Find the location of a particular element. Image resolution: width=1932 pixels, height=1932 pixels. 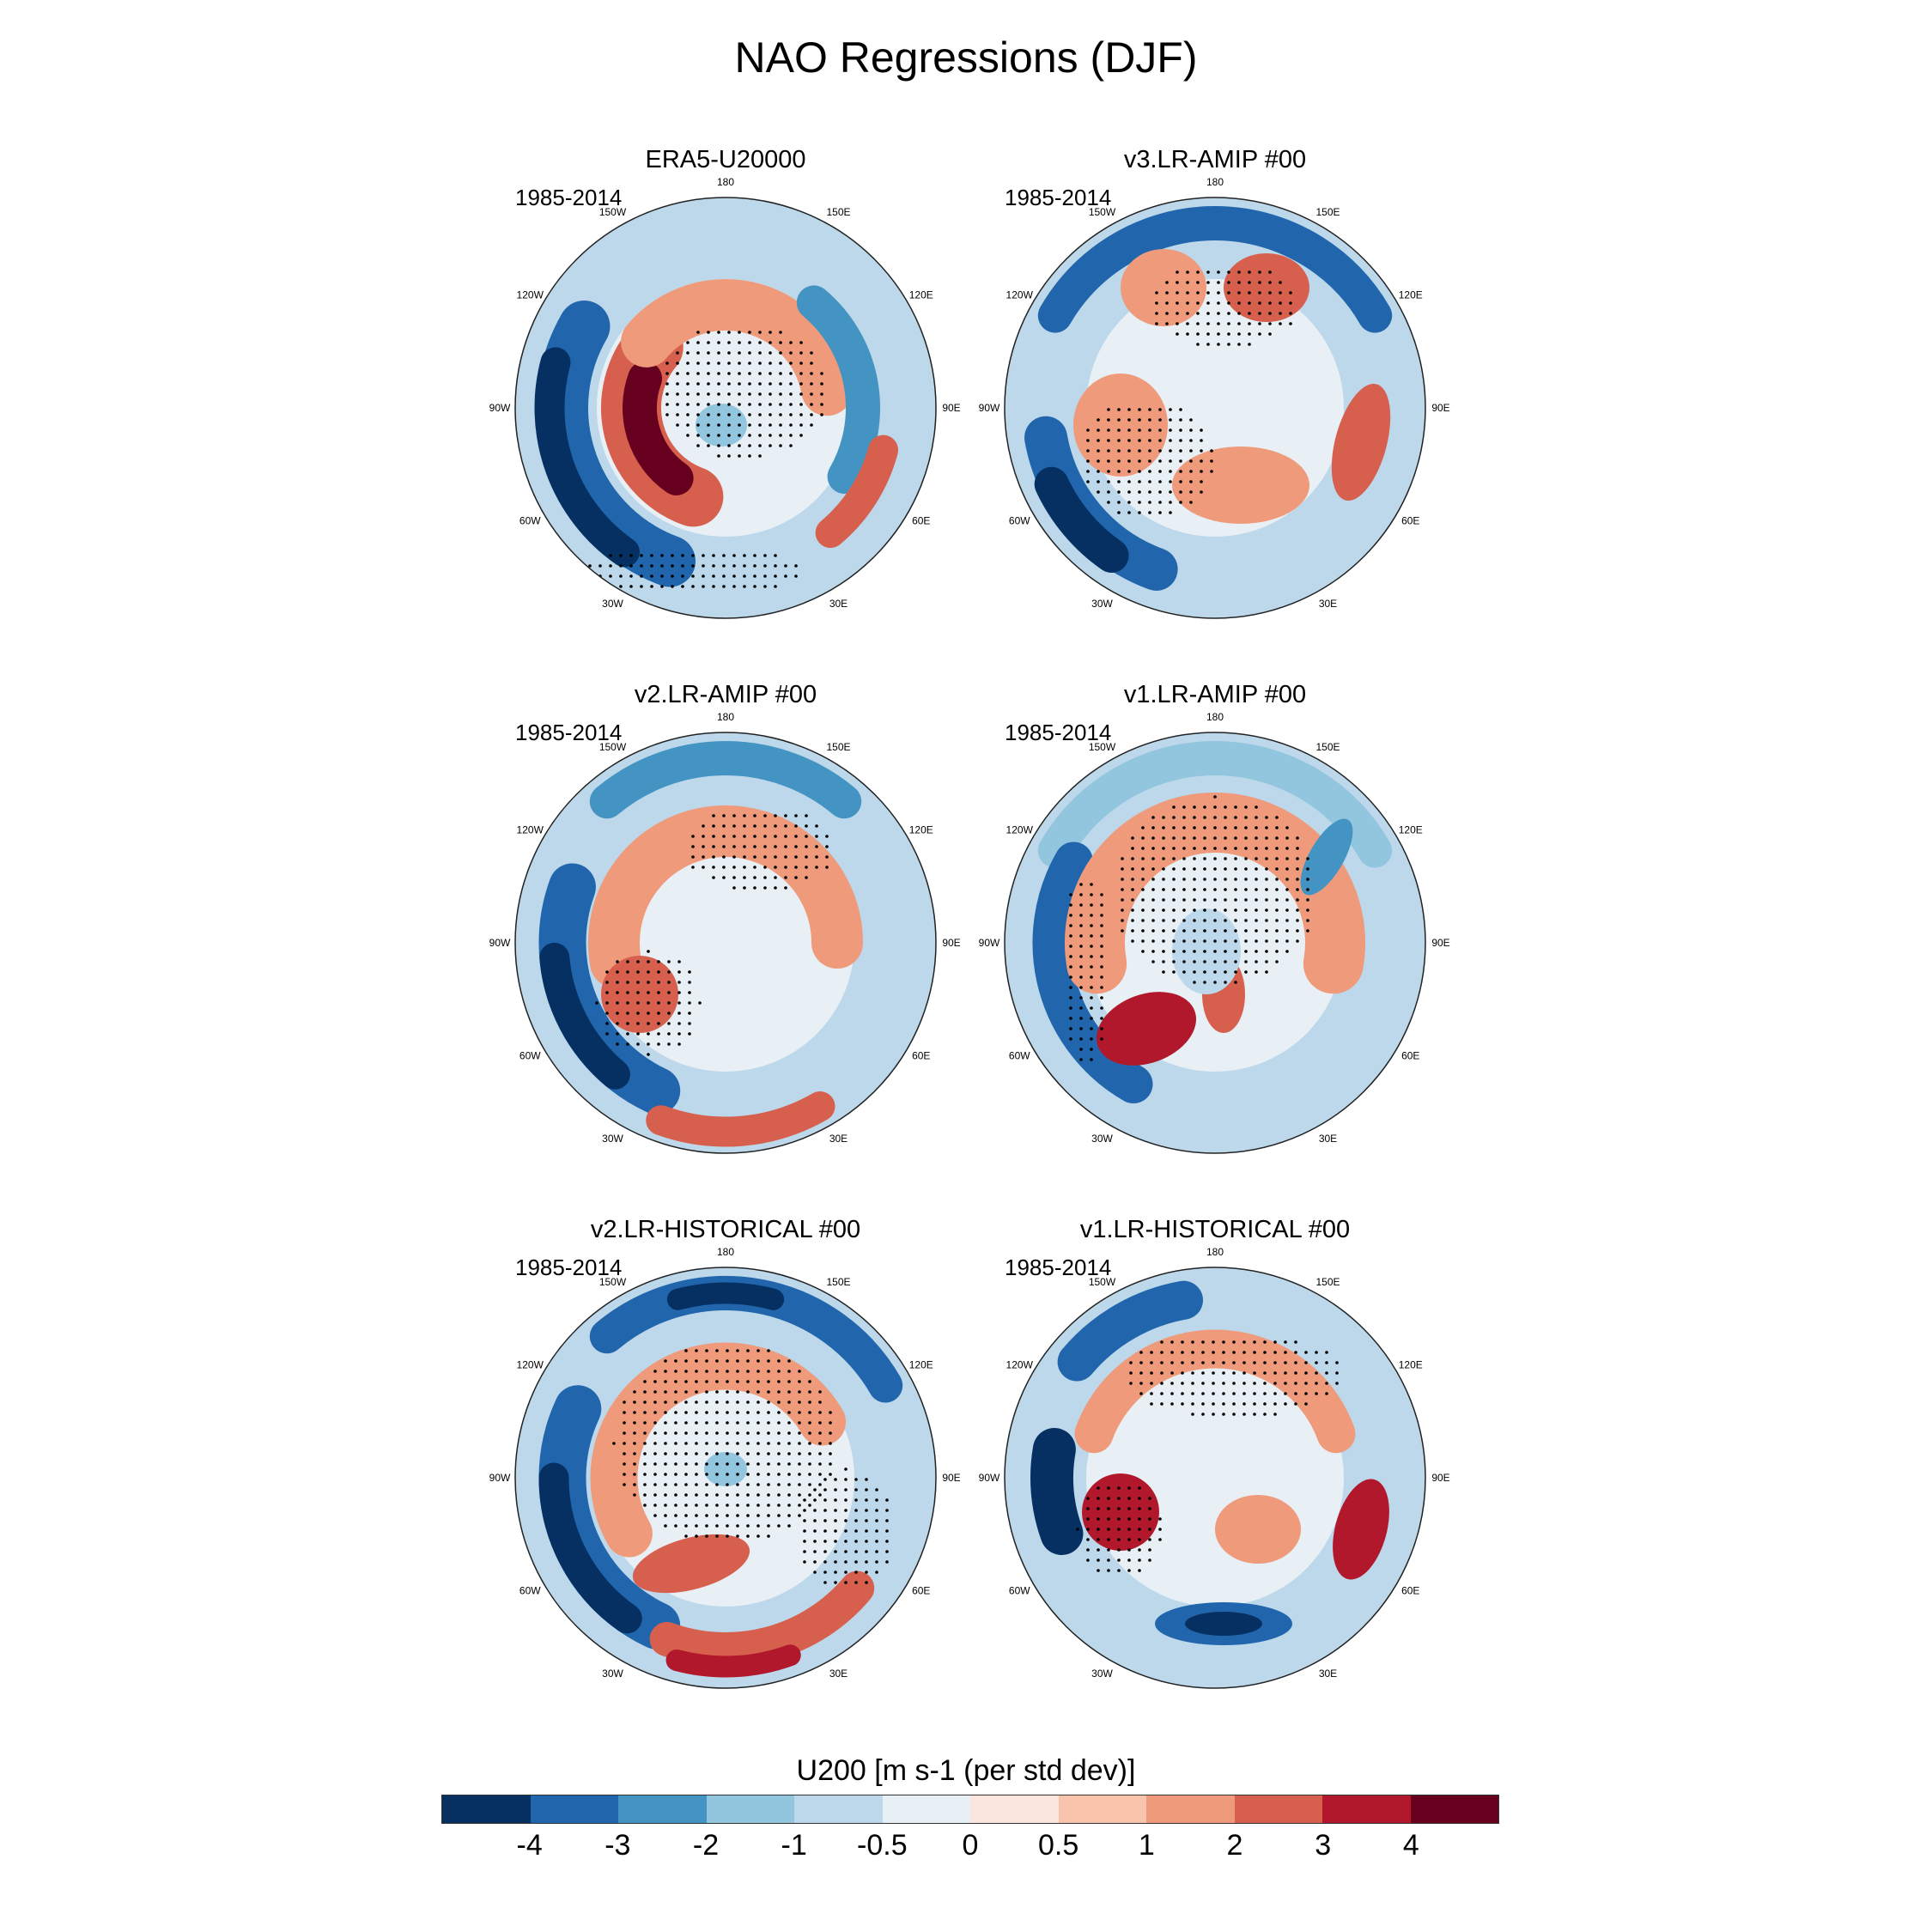

figure-title: NAO Regressions (DJF) is located at coordinates (966, 58).